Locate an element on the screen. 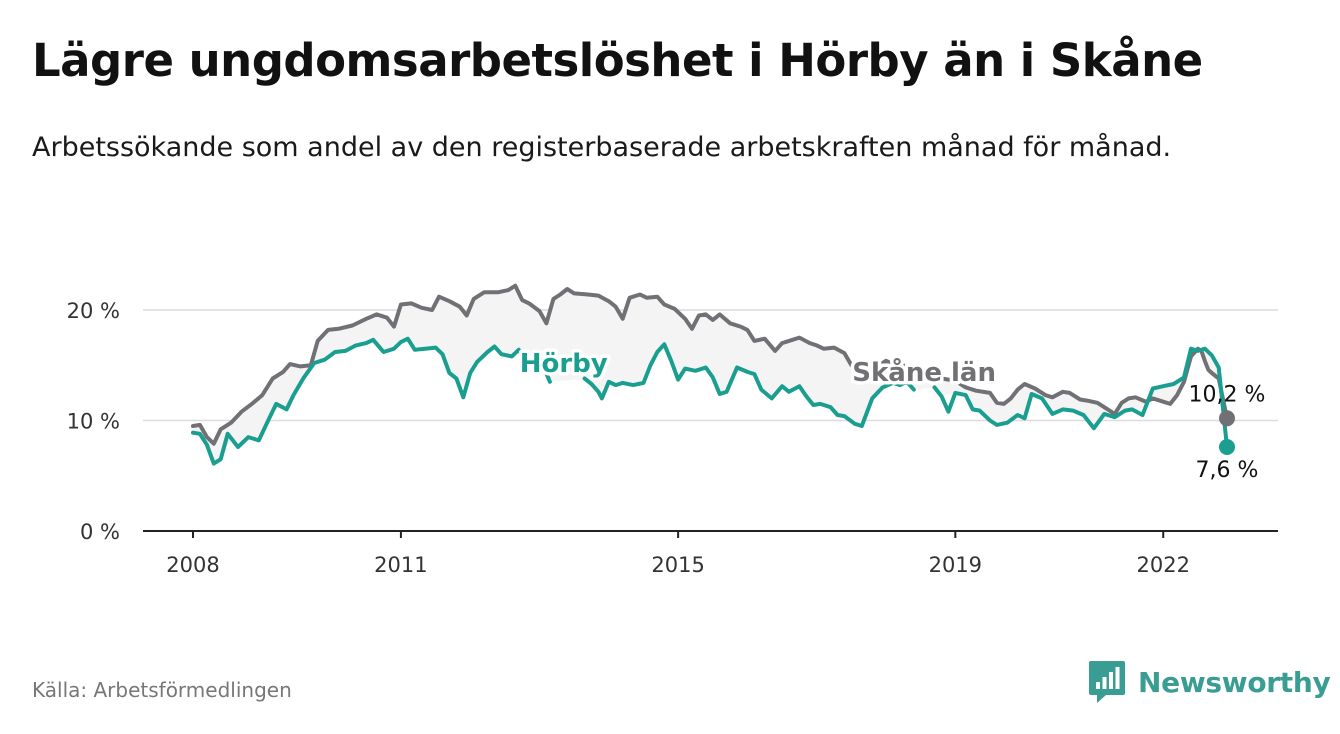 The height and width of the screenshot is (734, 1340). series-label-horby: Hörby is located at coordinates (564, 364).